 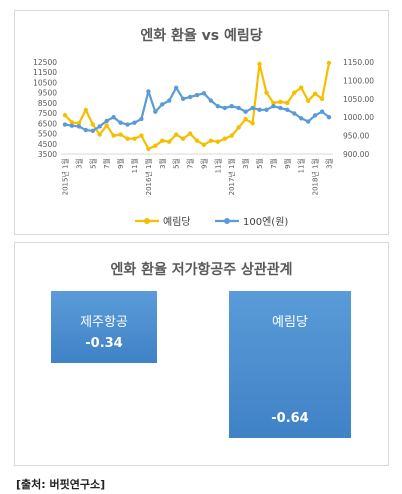 I want to click on x-tick-label-14: 5월, so click(x=259, y=163).